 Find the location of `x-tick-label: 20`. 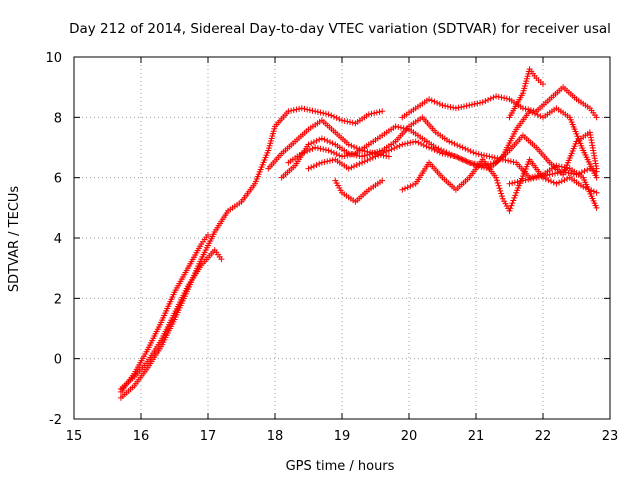

x-tick-label: 20 is located at coordinates (409, 436).